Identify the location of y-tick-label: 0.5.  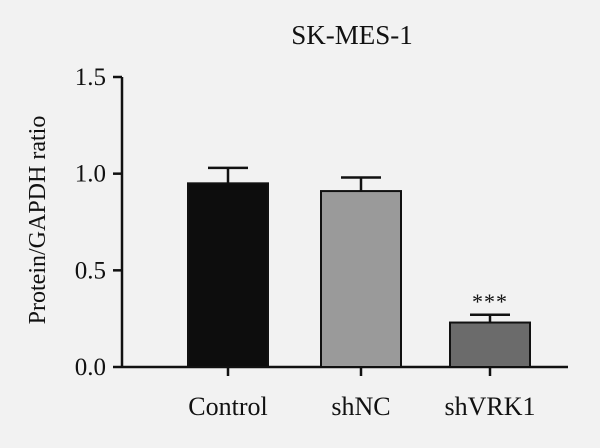
(90, 270).